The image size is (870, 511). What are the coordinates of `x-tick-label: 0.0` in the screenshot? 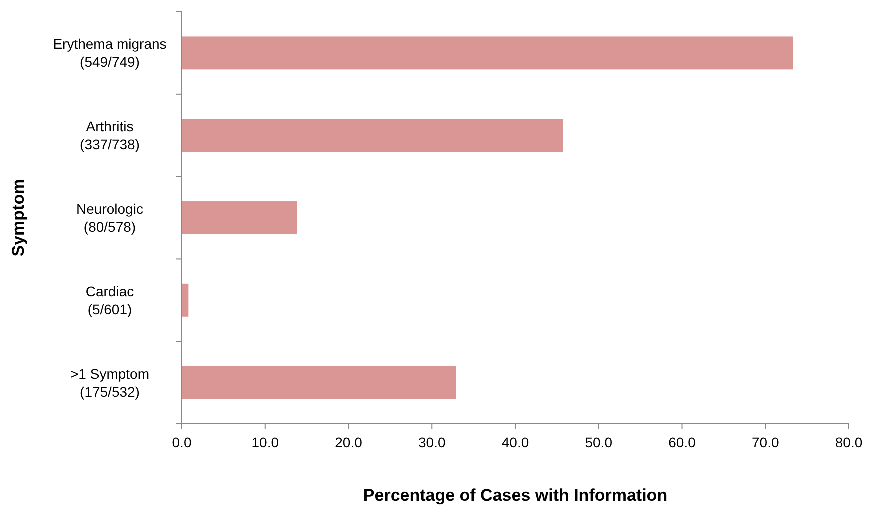 It's located at (182, 442).